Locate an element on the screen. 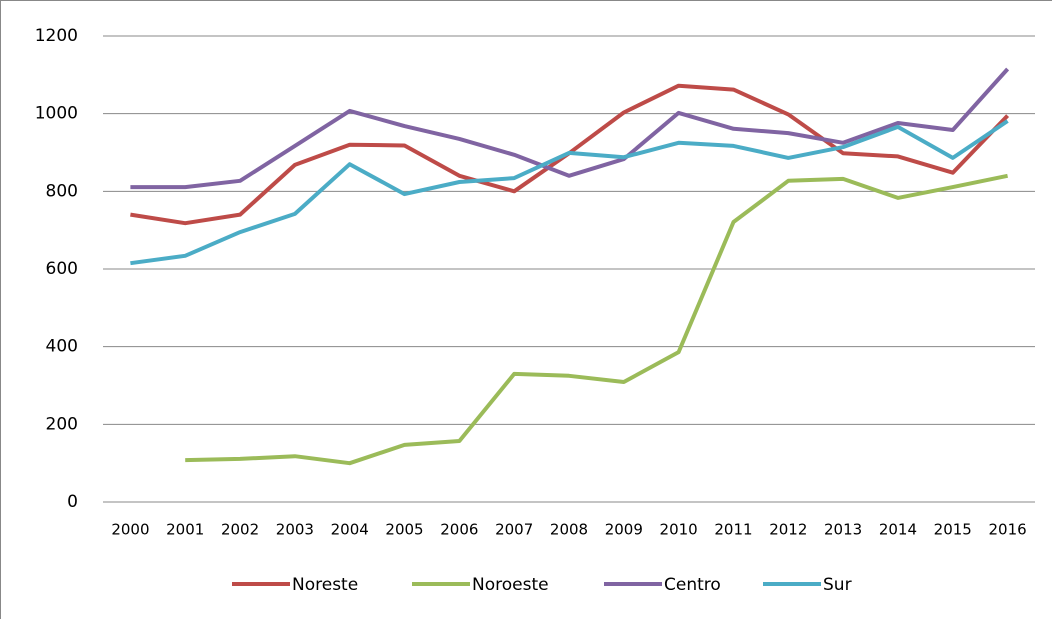 This screenshot has height=619, width=1052. x-tick-label: 2014 is located at coordinates (898, 530).